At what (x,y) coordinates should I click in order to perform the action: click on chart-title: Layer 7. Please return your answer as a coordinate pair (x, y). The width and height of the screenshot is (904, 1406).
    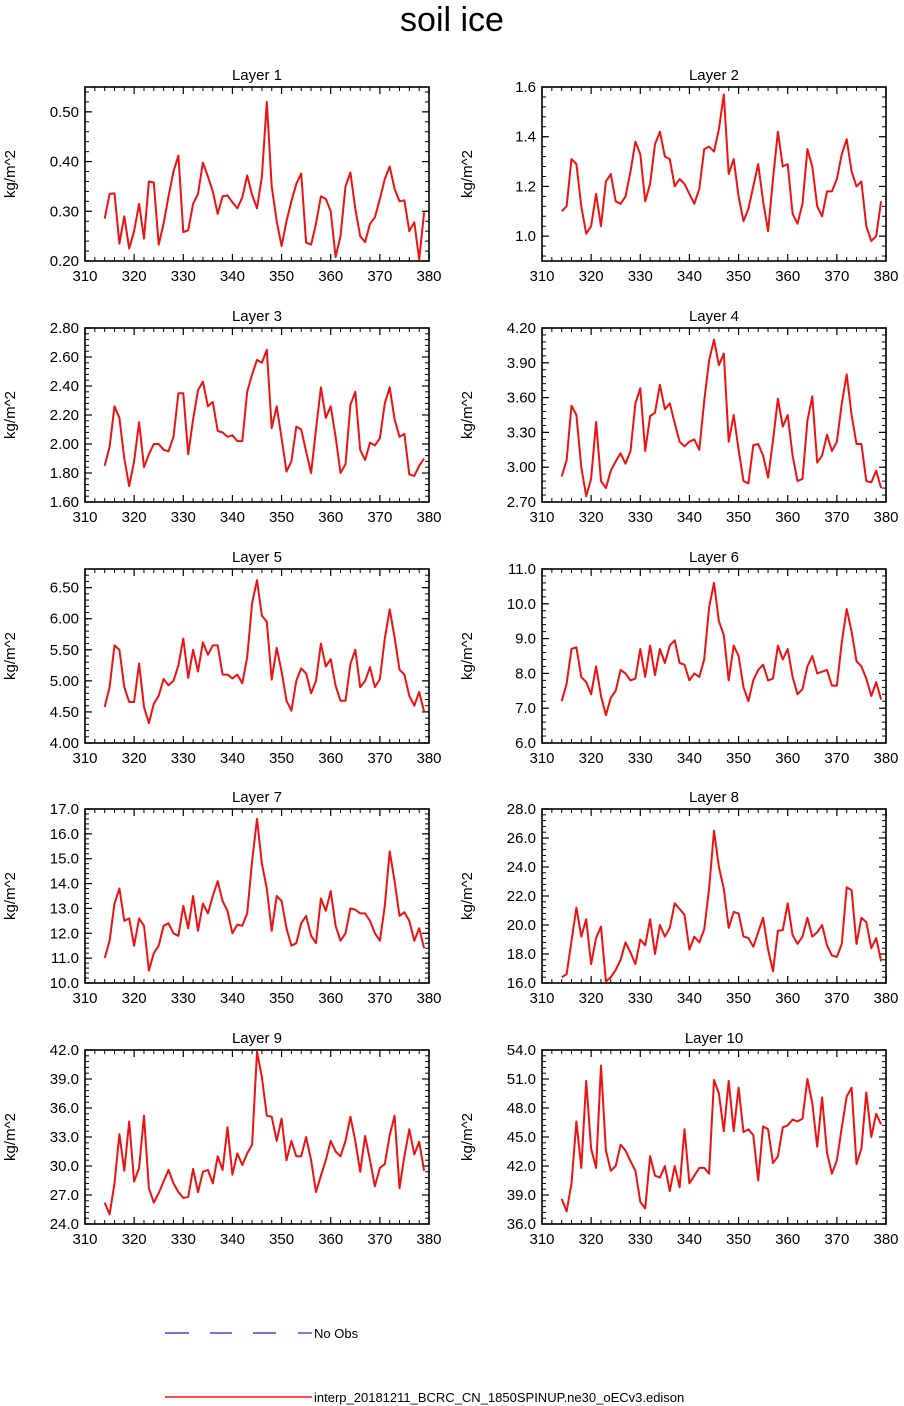
    Looking at the image, I should click on (257, 797).